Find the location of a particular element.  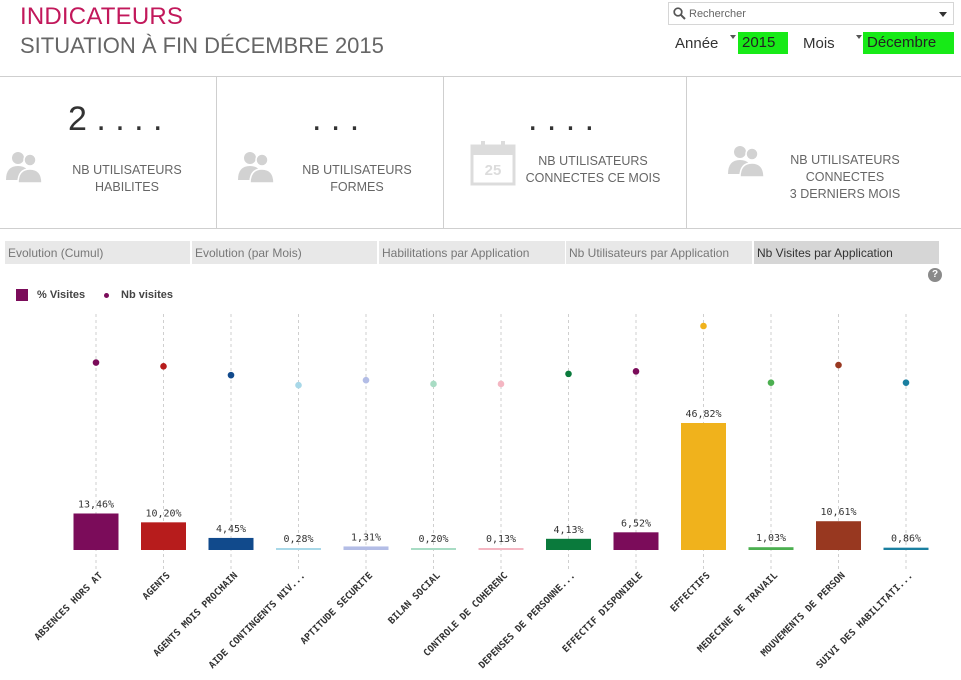

chart-data-label: 0,28% is located at coordinates (298, 539).